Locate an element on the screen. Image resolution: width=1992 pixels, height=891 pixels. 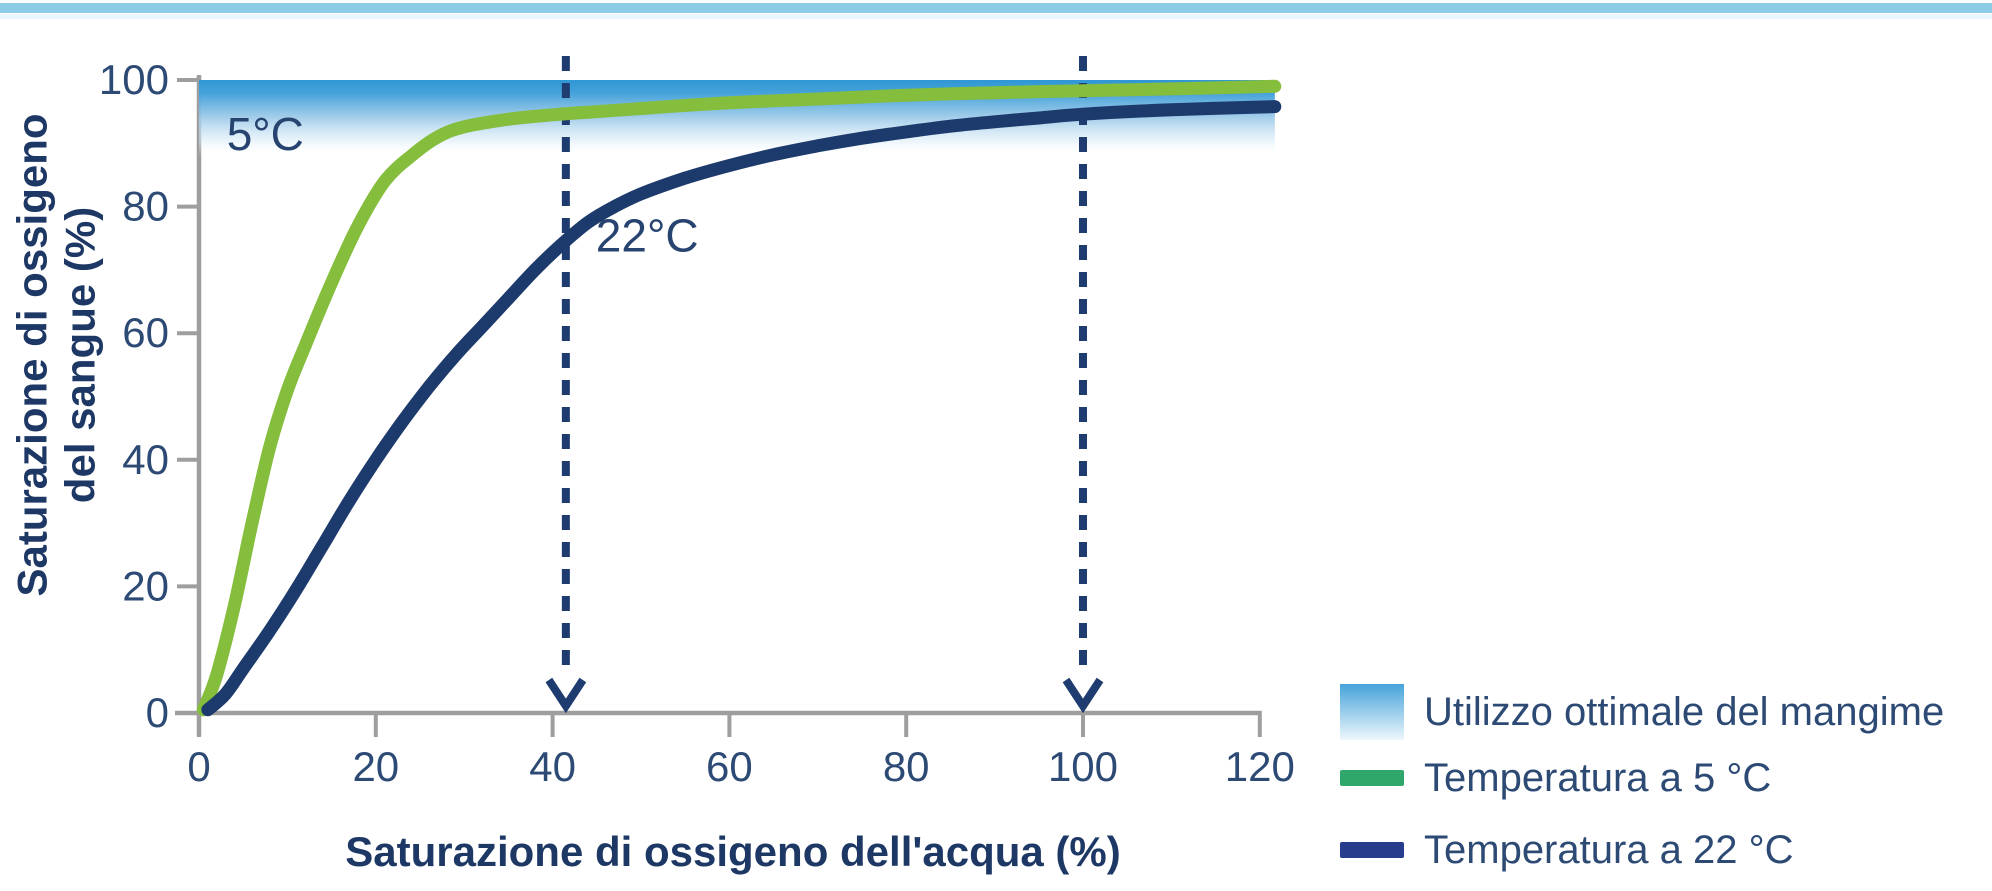
y-tick-label: 20 is located at coordinates (145, 585).